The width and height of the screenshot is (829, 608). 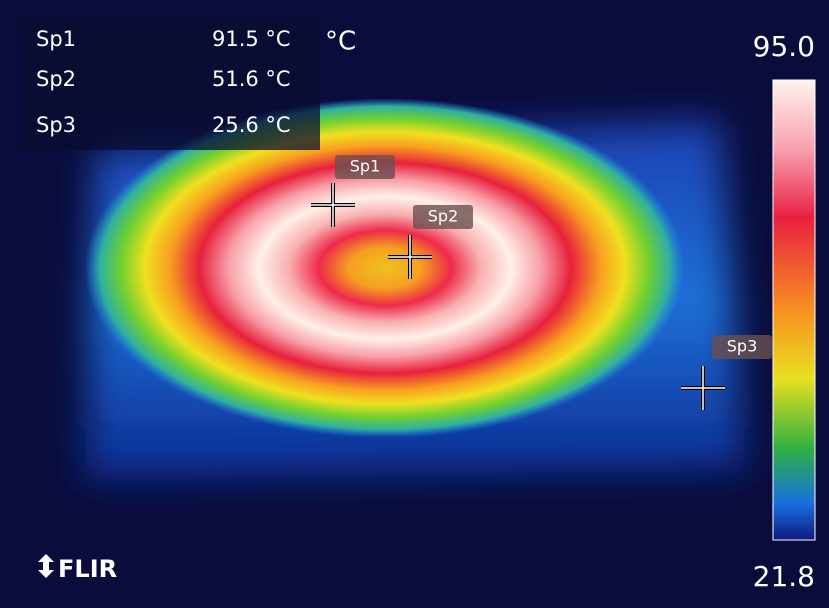 I want to click on spot-label: Sp1, so click(x=365, y=166).